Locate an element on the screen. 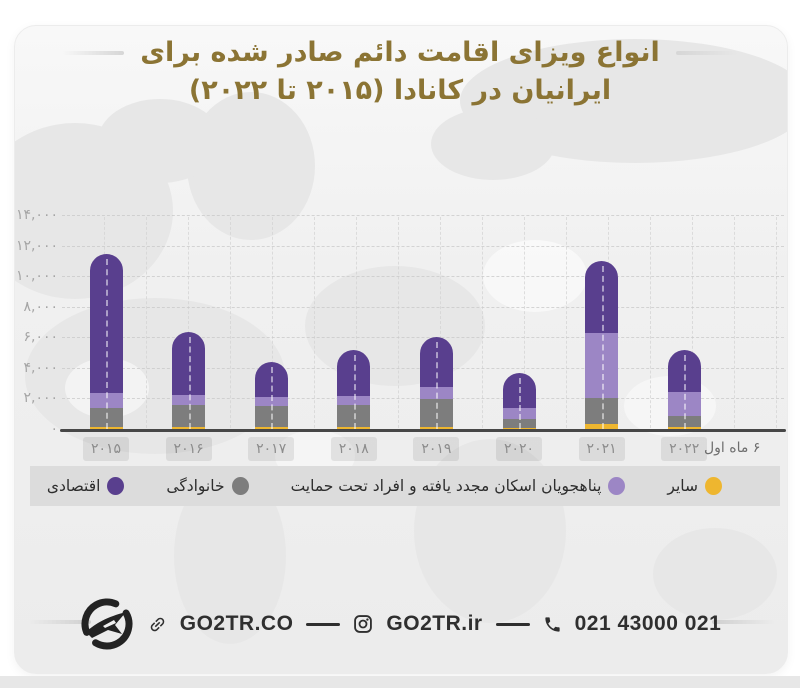 The image size is (800, 688). bar-2022 is located at coordinates (684, 389).